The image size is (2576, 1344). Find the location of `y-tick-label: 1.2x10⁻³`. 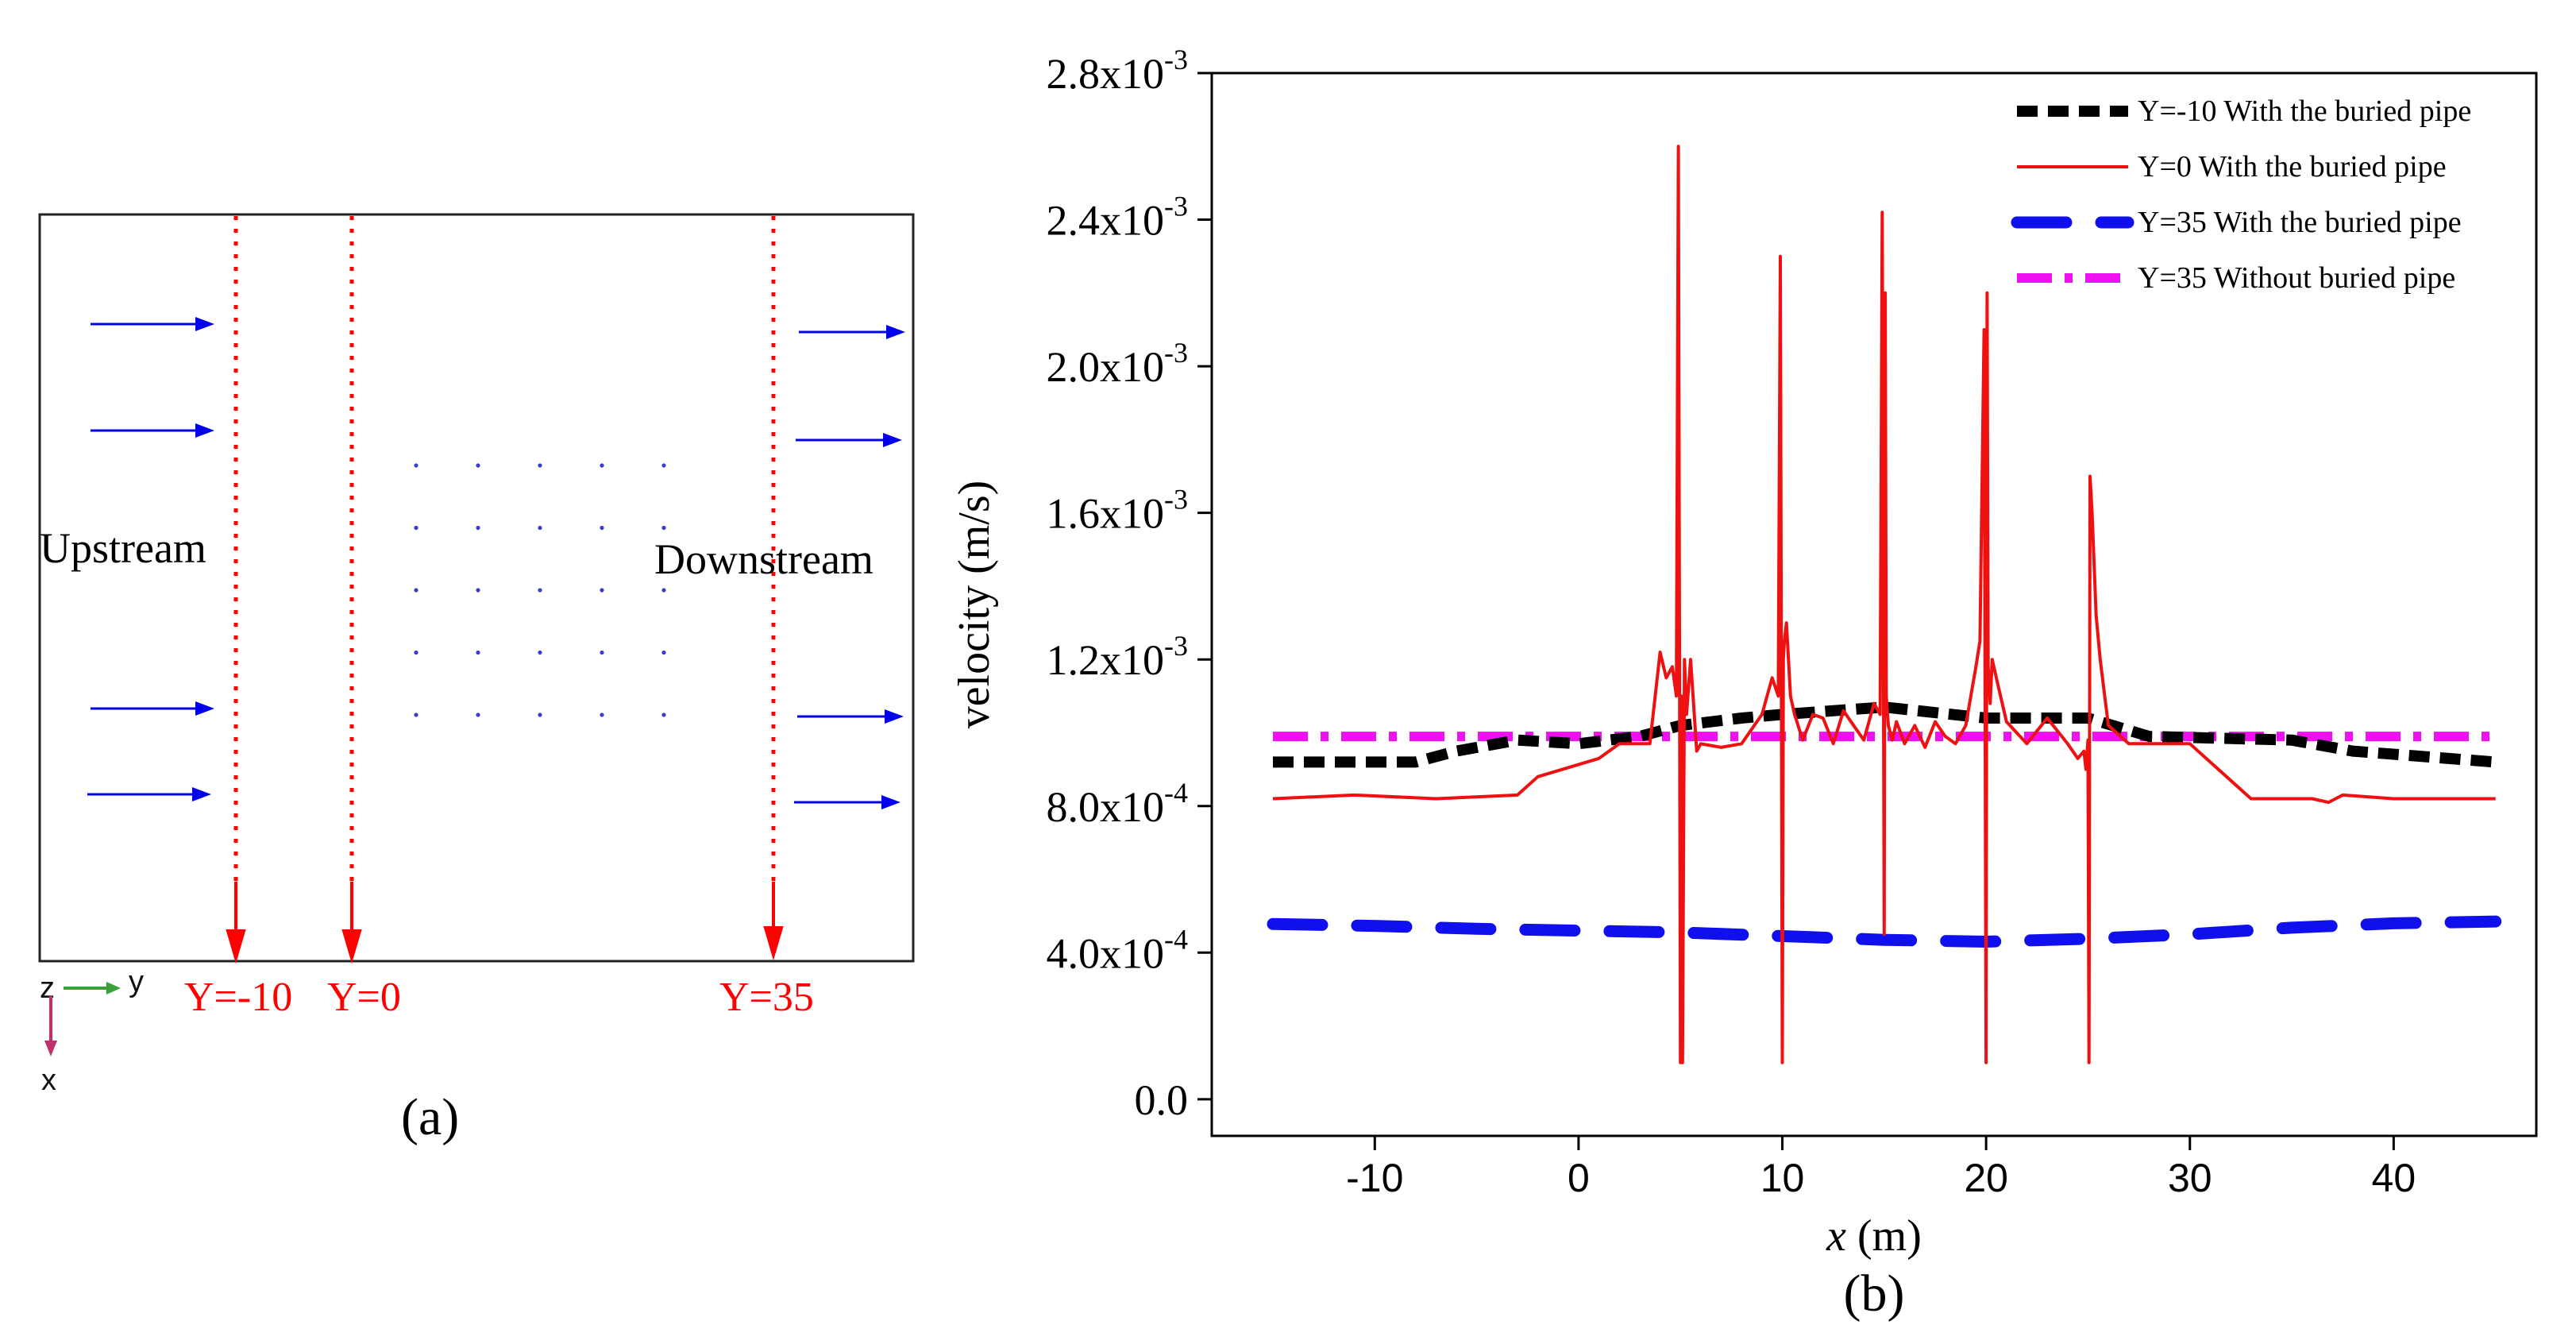

y-tick-label: 1.2x10⁻³ is located at coordinates (1118, 657).